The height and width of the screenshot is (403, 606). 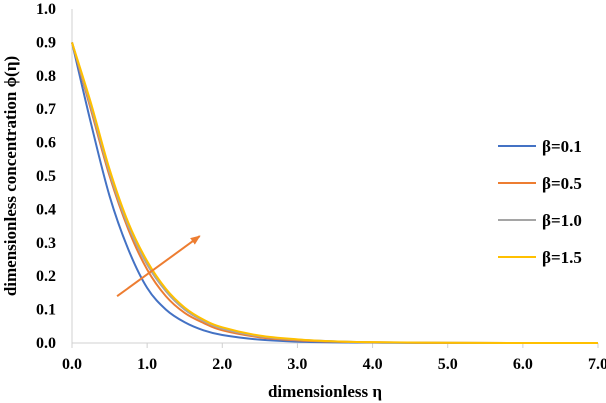 What do you see at coordinates (46, 76) in the screenshot?
I see `y-tick-label: 0.8` at bounding box center [46, 76].